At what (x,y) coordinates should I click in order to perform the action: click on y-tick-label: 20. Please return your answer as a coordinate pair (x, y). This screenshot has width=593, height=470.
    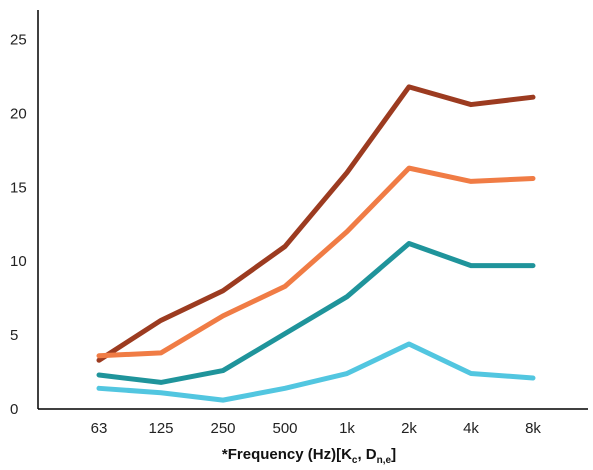
    Looking at the image, I should click on (18, 113).